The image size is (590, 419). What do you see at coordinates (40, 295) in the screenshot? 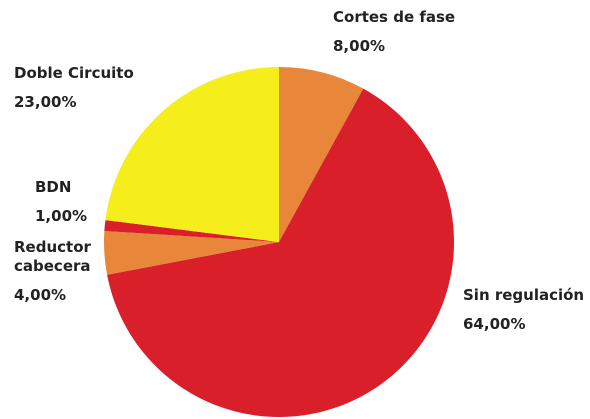
I see `value-label: 4,00%` at bounding box center [40, 295].